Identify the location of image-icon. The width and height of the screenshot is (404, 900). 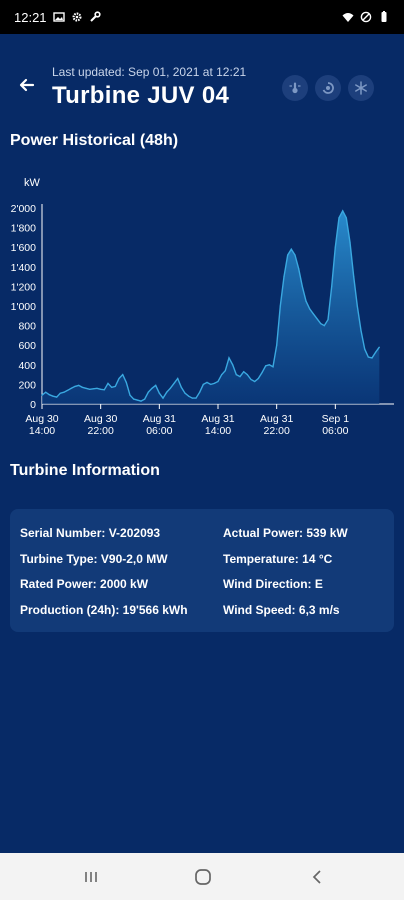
(58, 17).